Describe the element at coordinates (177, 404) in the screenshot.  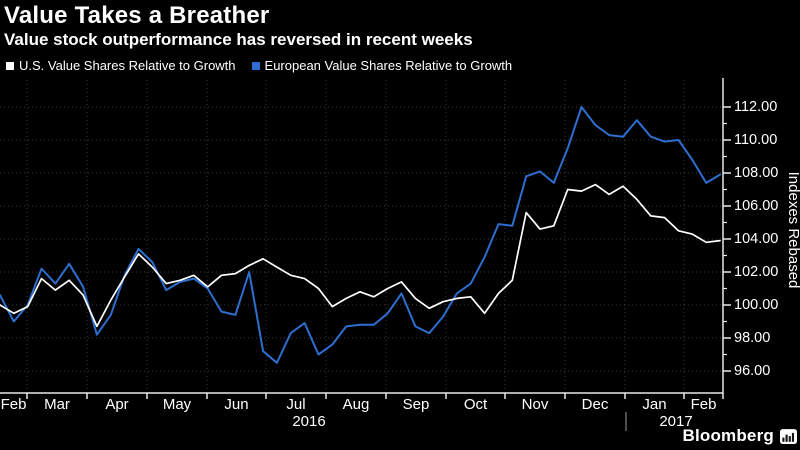
I see `svg-text: May` at that location.